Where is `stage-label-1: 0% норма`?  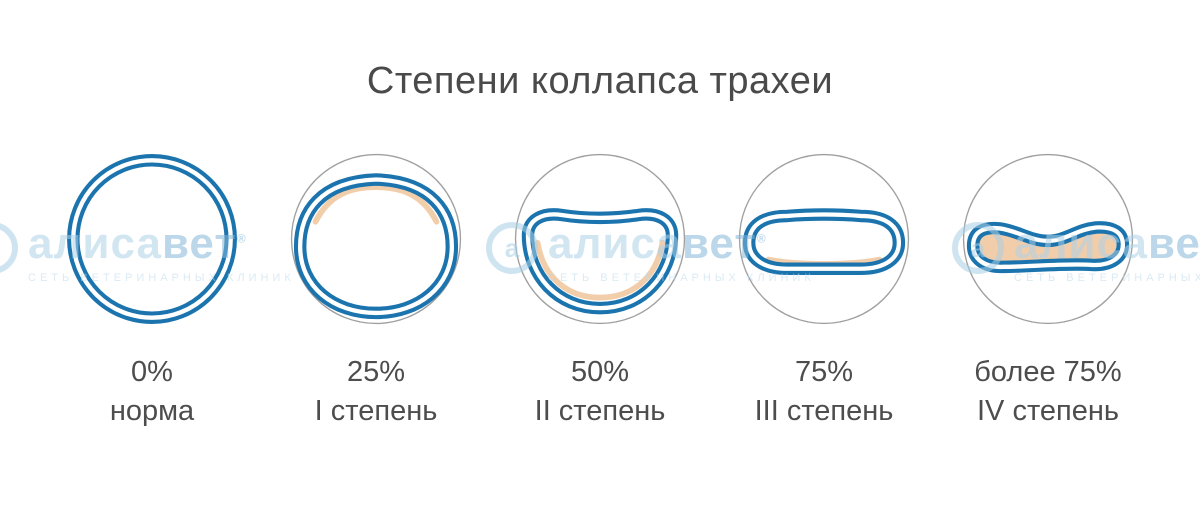
stage-label-1: 0% норма is located at coordinates (152, 392).